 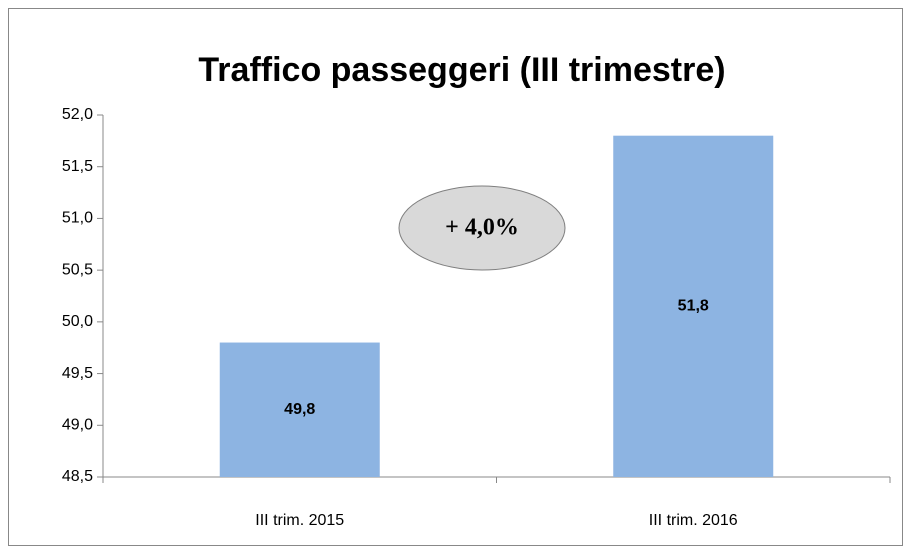 What do you see at coordinates (77, 321) in the screenshot?
I see `y-tick-label: 50,0` at bounding box center [77, 321].